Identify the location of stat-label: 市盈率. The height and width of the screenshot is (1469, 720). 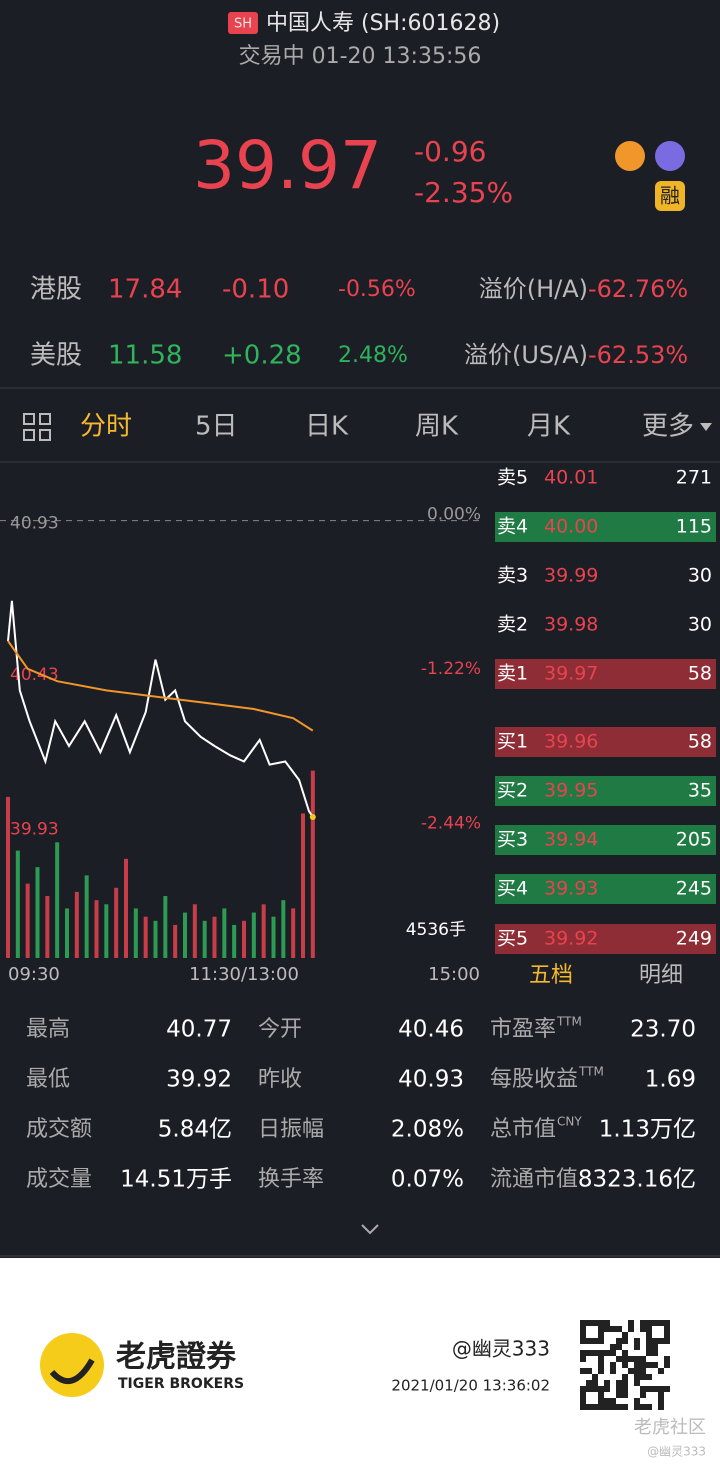
(523, 1029).